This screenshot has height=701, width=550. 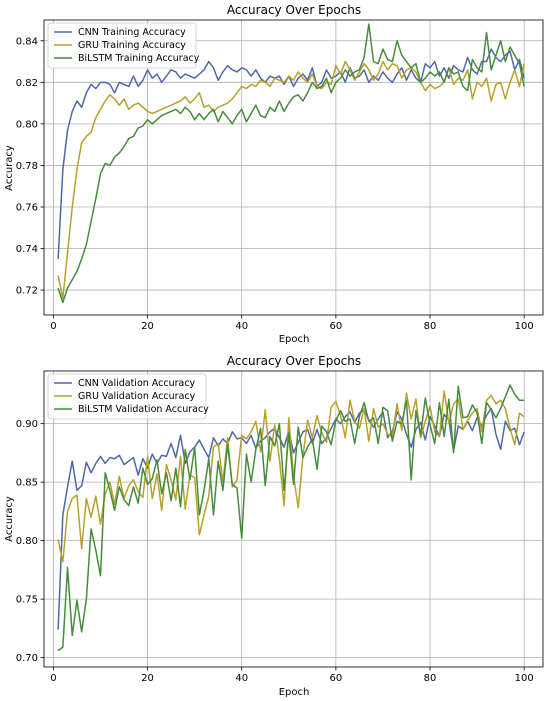 I want to click on y-tick-label: 0.76, so click(x=27, y=207).